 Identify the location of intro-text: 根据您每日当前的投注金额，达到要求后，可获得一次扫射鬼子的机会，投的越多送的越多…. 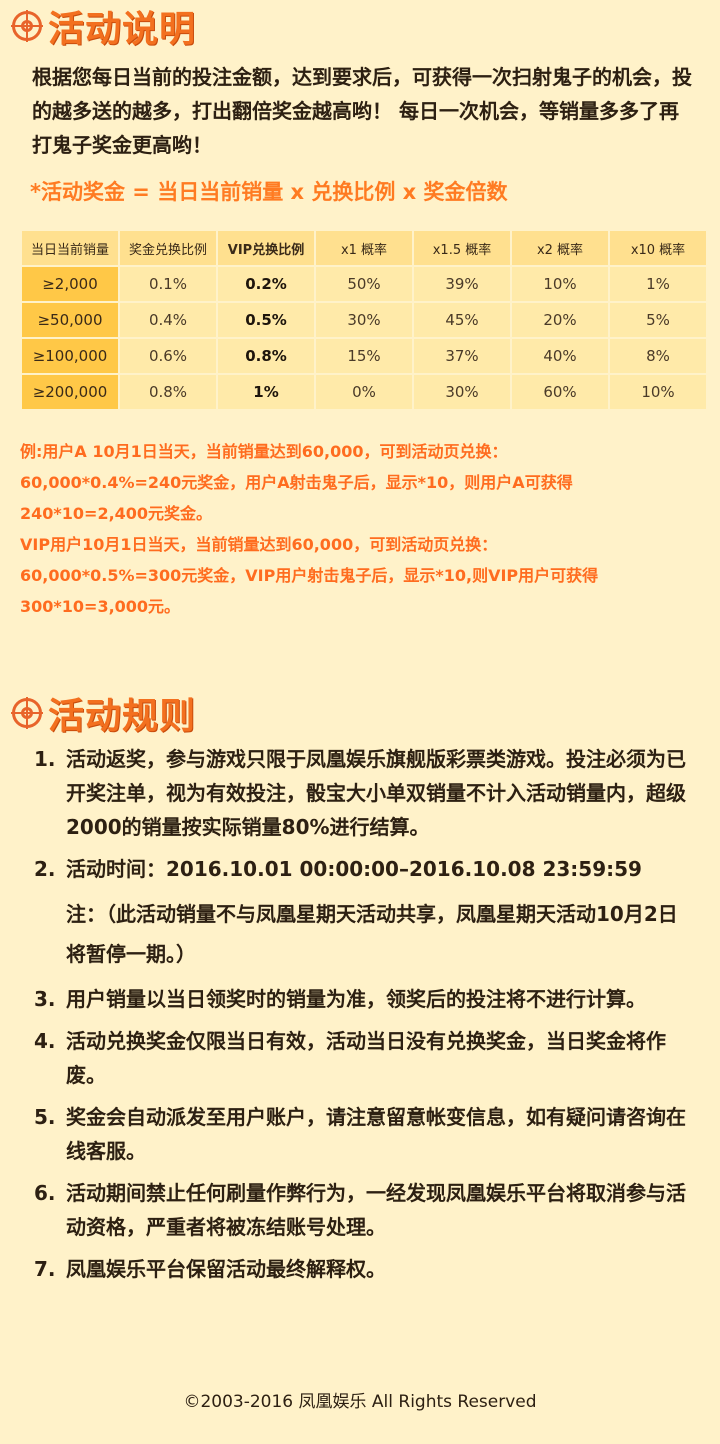
(362, 111).